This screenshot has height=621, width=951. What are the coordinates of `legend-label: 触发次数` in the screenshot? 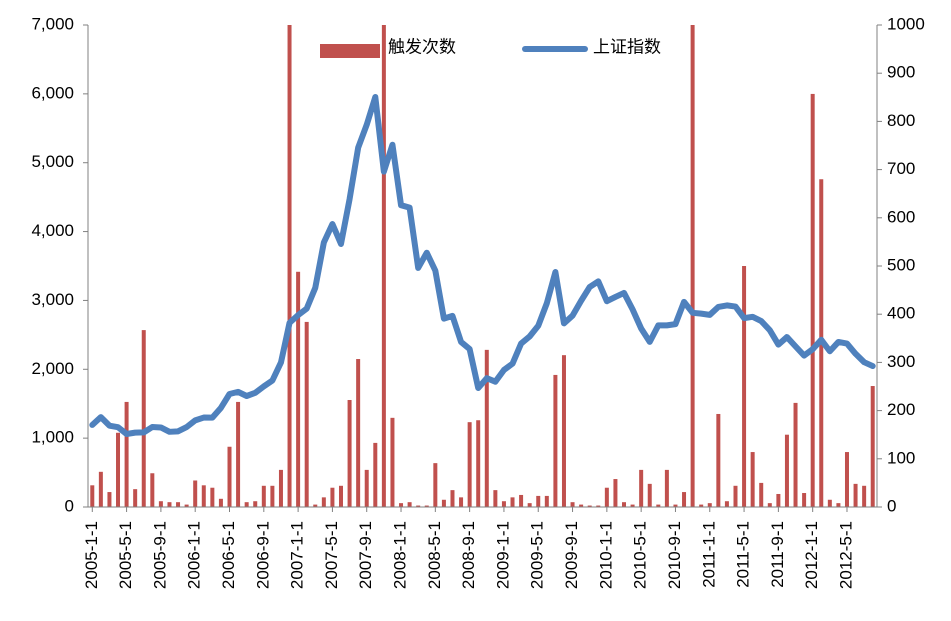 It's located at (422, 46).